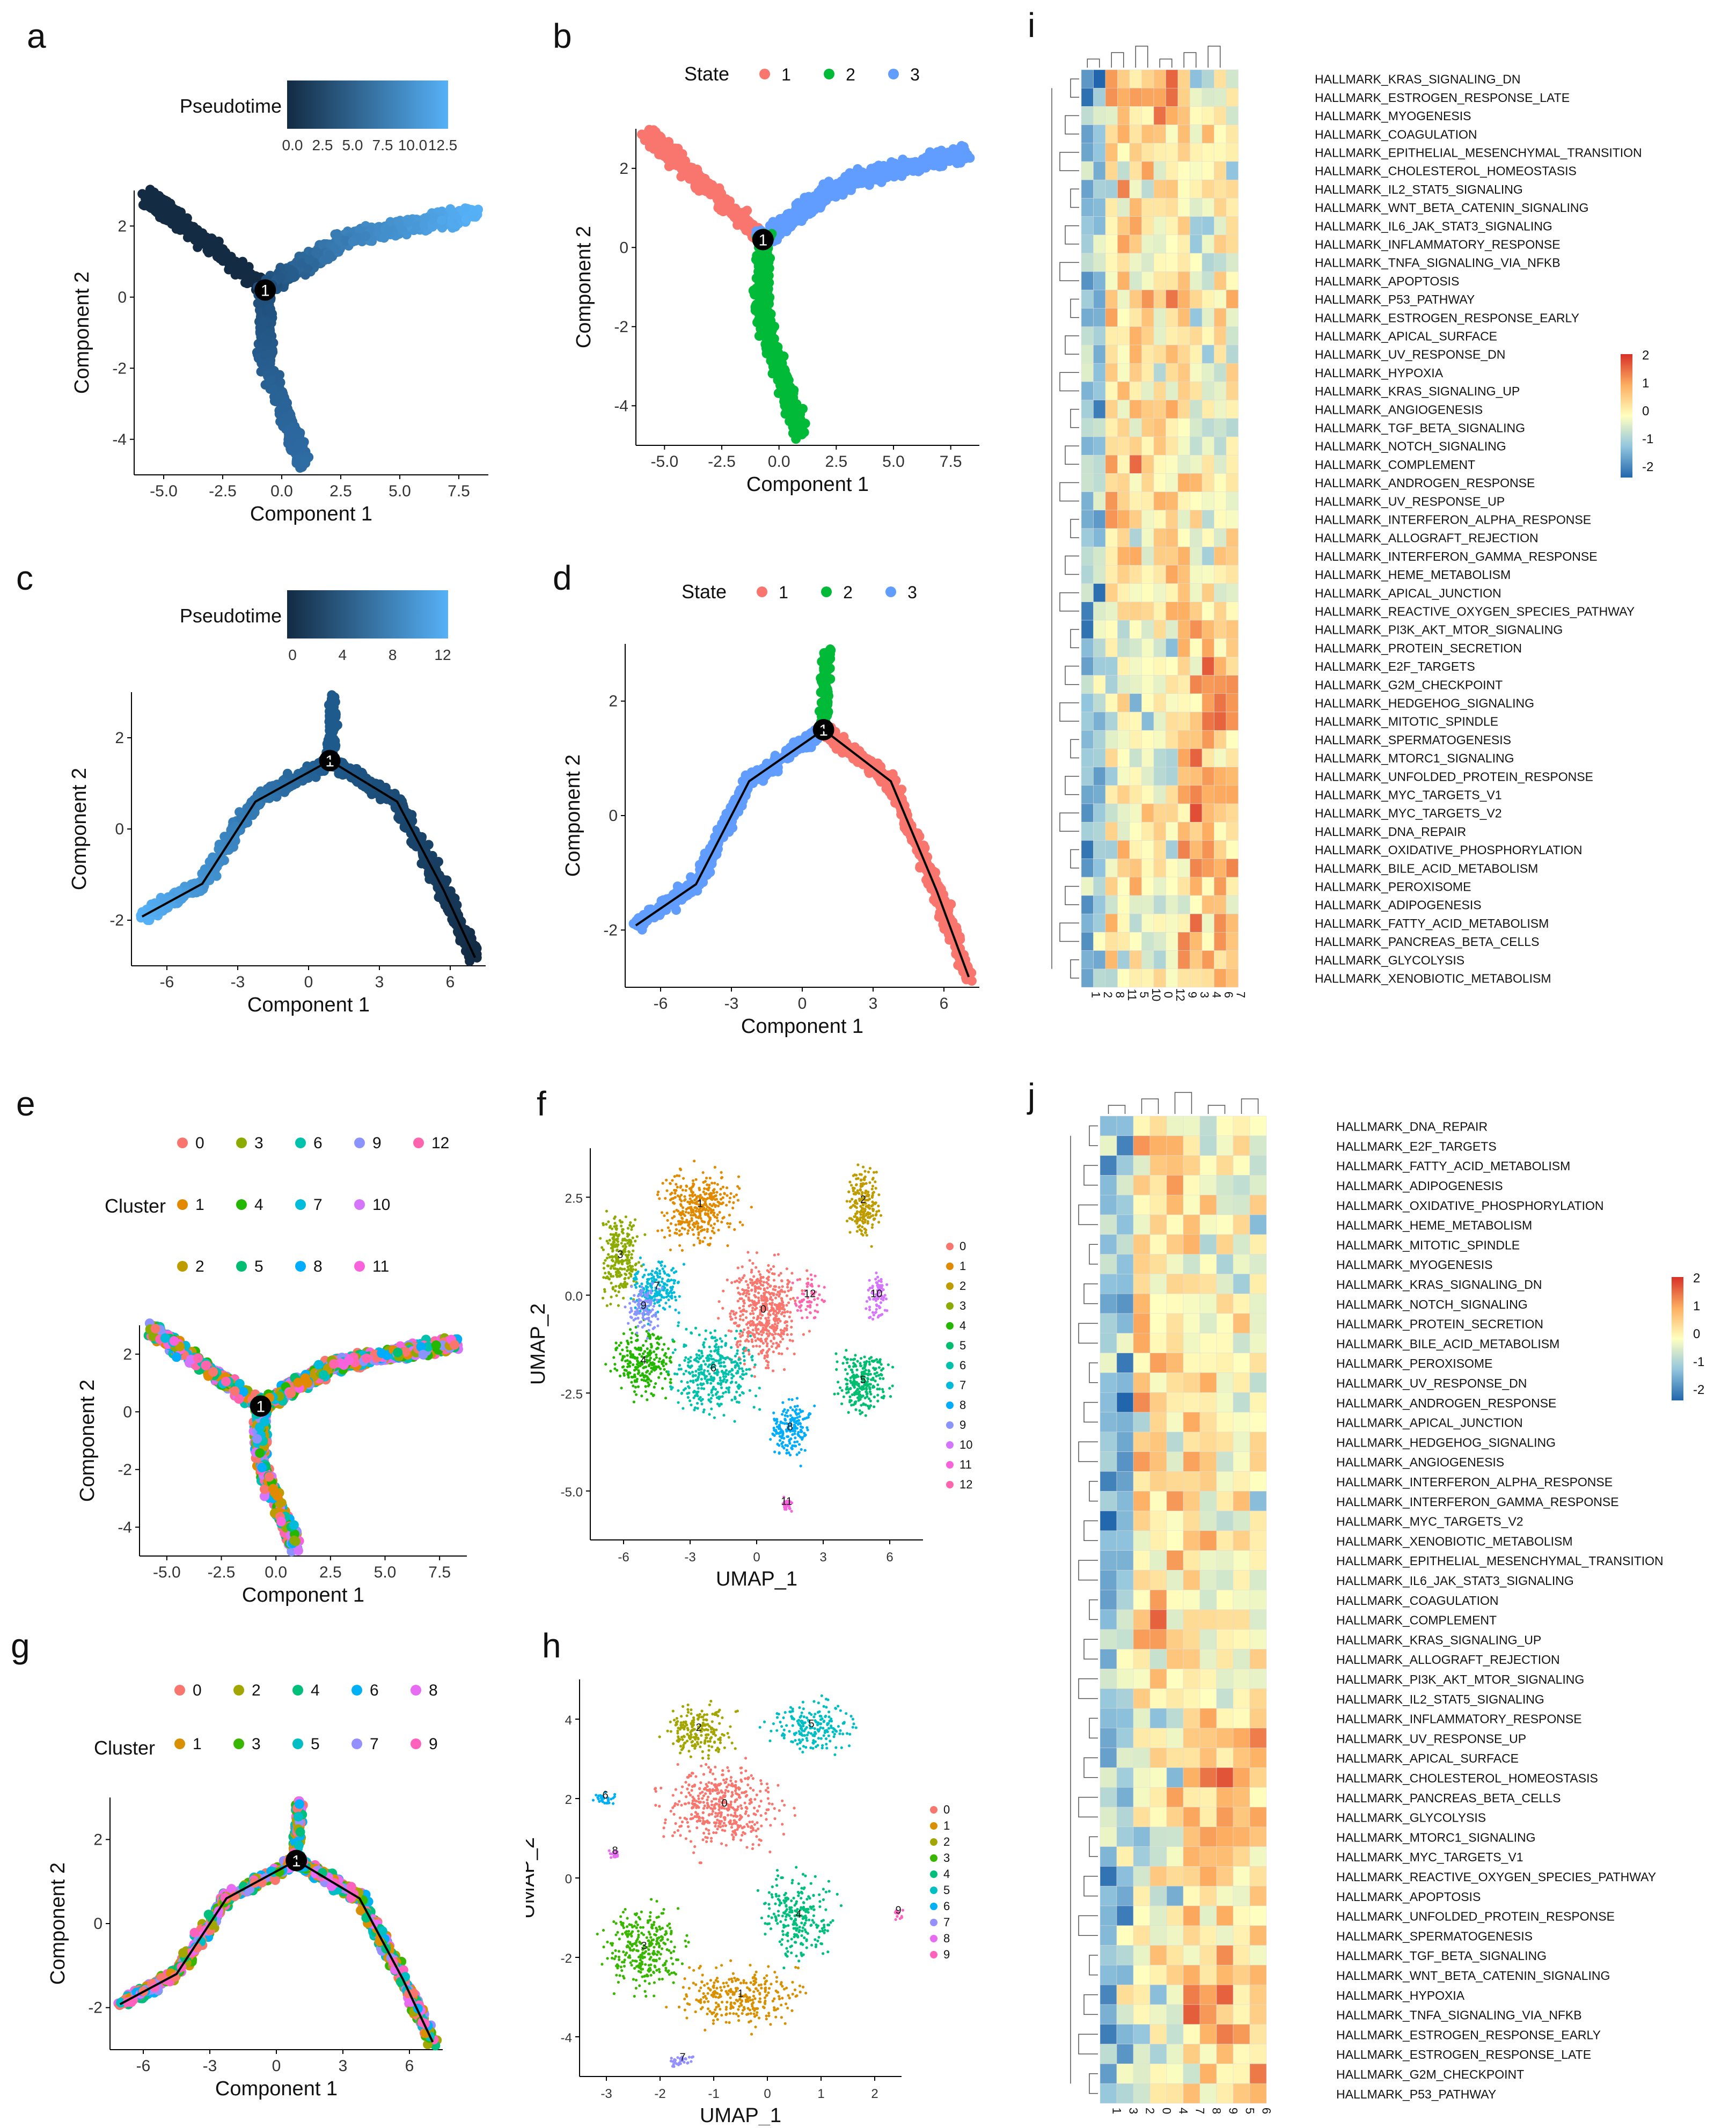  Describe the element at coordinates (231, 616) in the screenshot. I see `legend-title: Pseudotime` at that location.